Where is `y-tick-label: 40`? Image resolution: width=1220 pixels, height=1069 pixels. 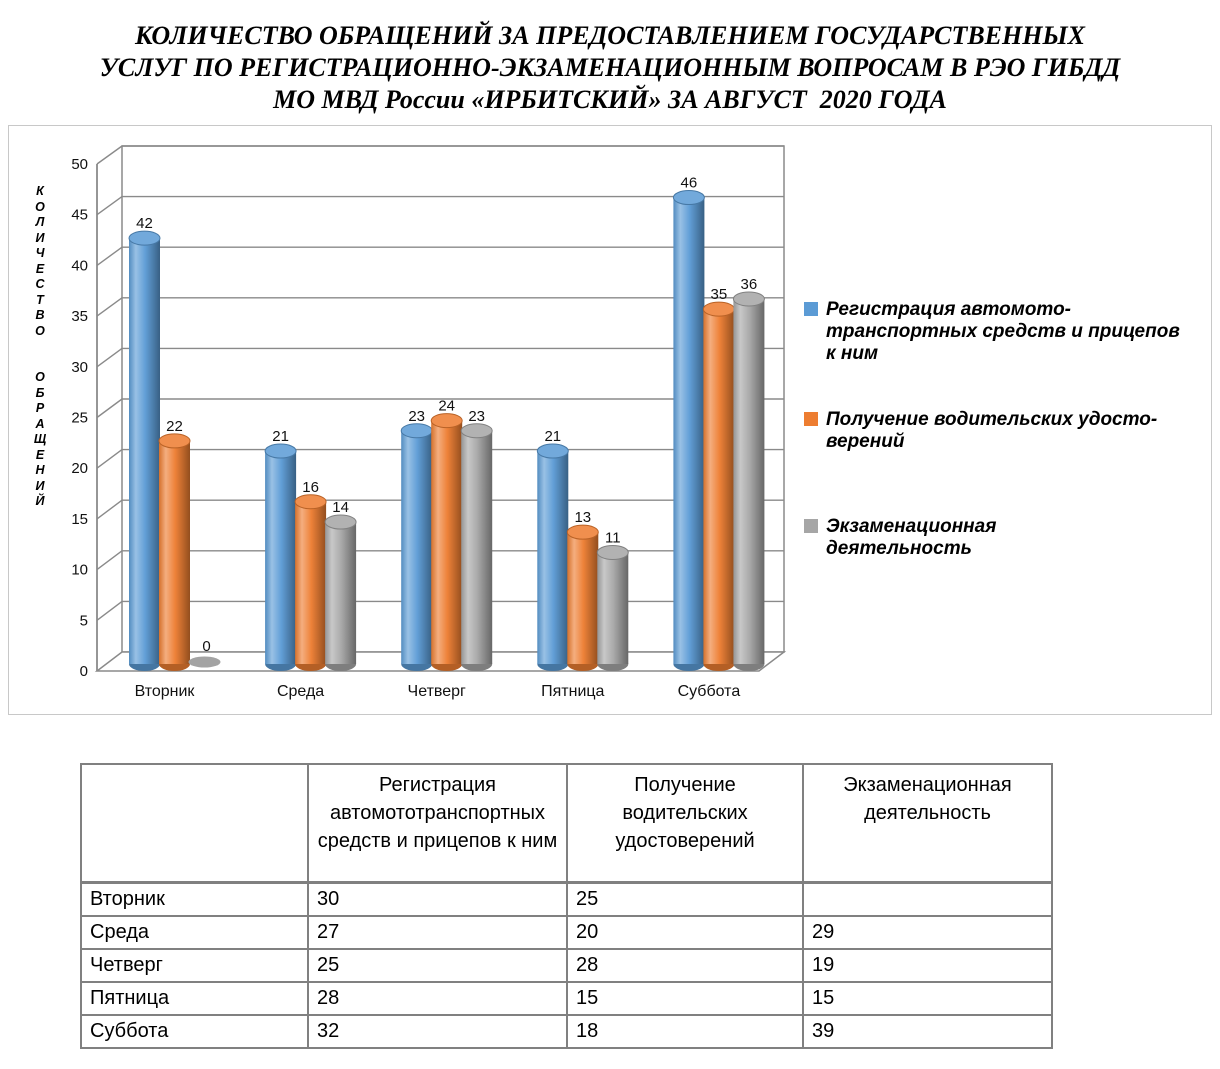 y-tick-label: 40 is located at coordinates (79, 265).